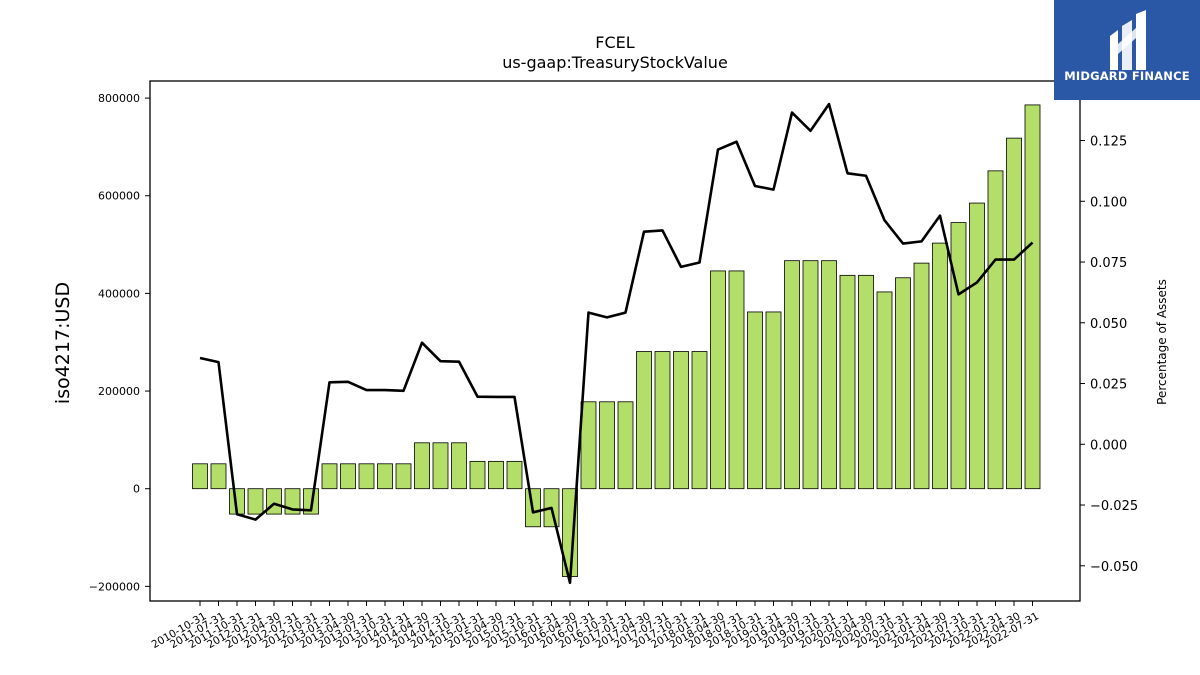  What do you see at coordinates (1162, 342) in the screenshot?
I see `y-axis-right-label: Percentage of Assets` at bounding box center [1162, 342].